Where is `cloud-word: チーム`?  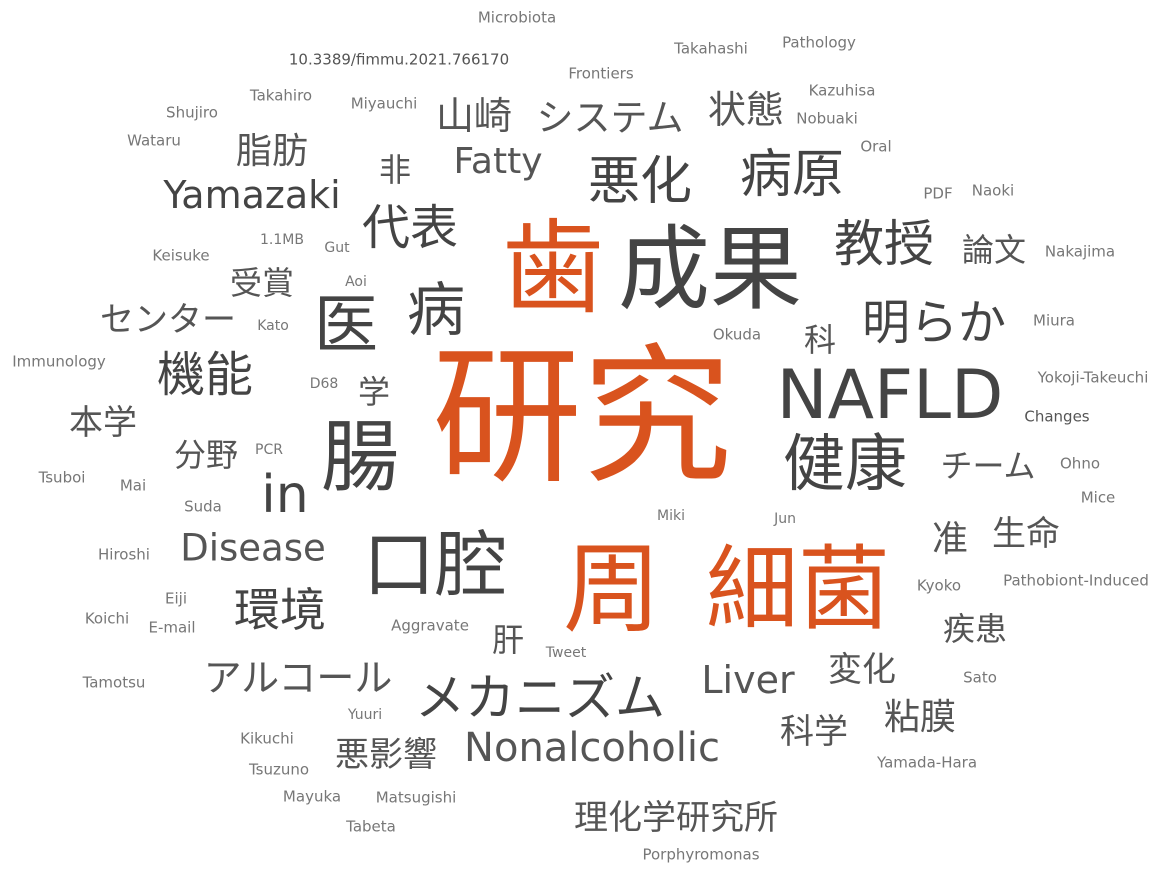
cloud-word: チーム is located at coordinates (988, 466).